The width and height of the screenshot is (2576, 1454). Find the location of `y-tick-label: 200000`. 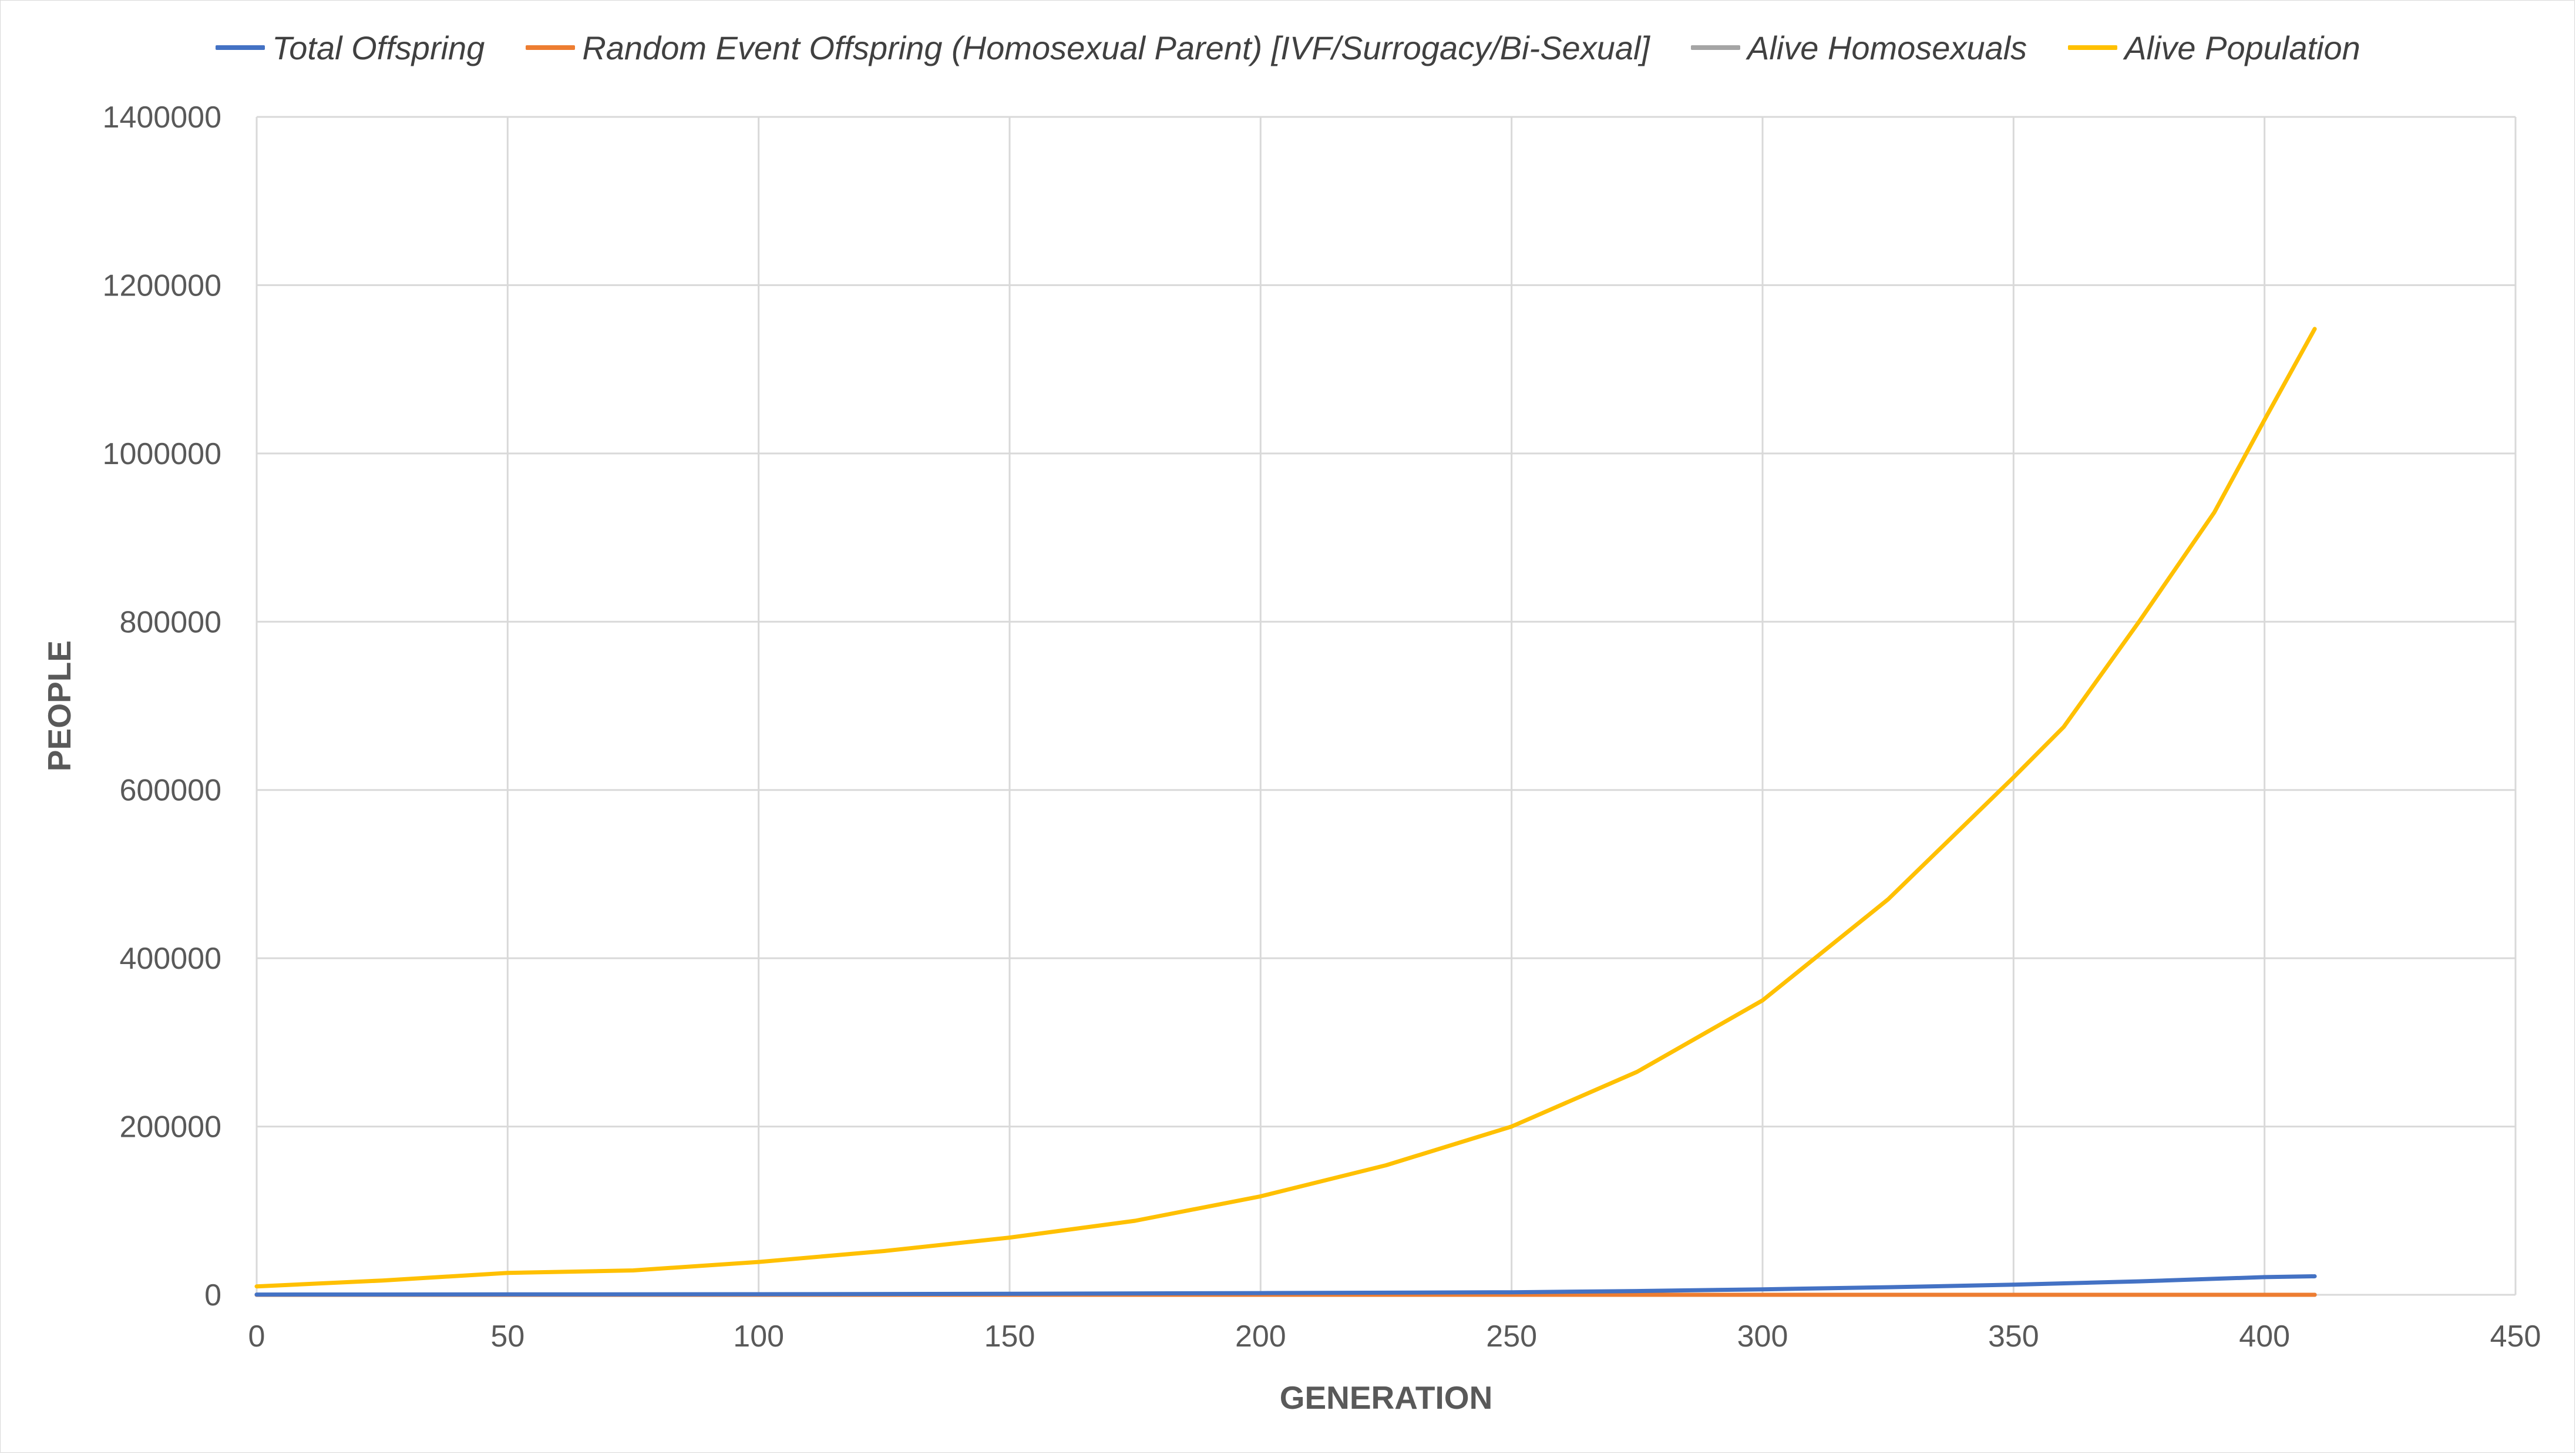

y-tick-label: 200000 is located at coordinates (170, 1127).